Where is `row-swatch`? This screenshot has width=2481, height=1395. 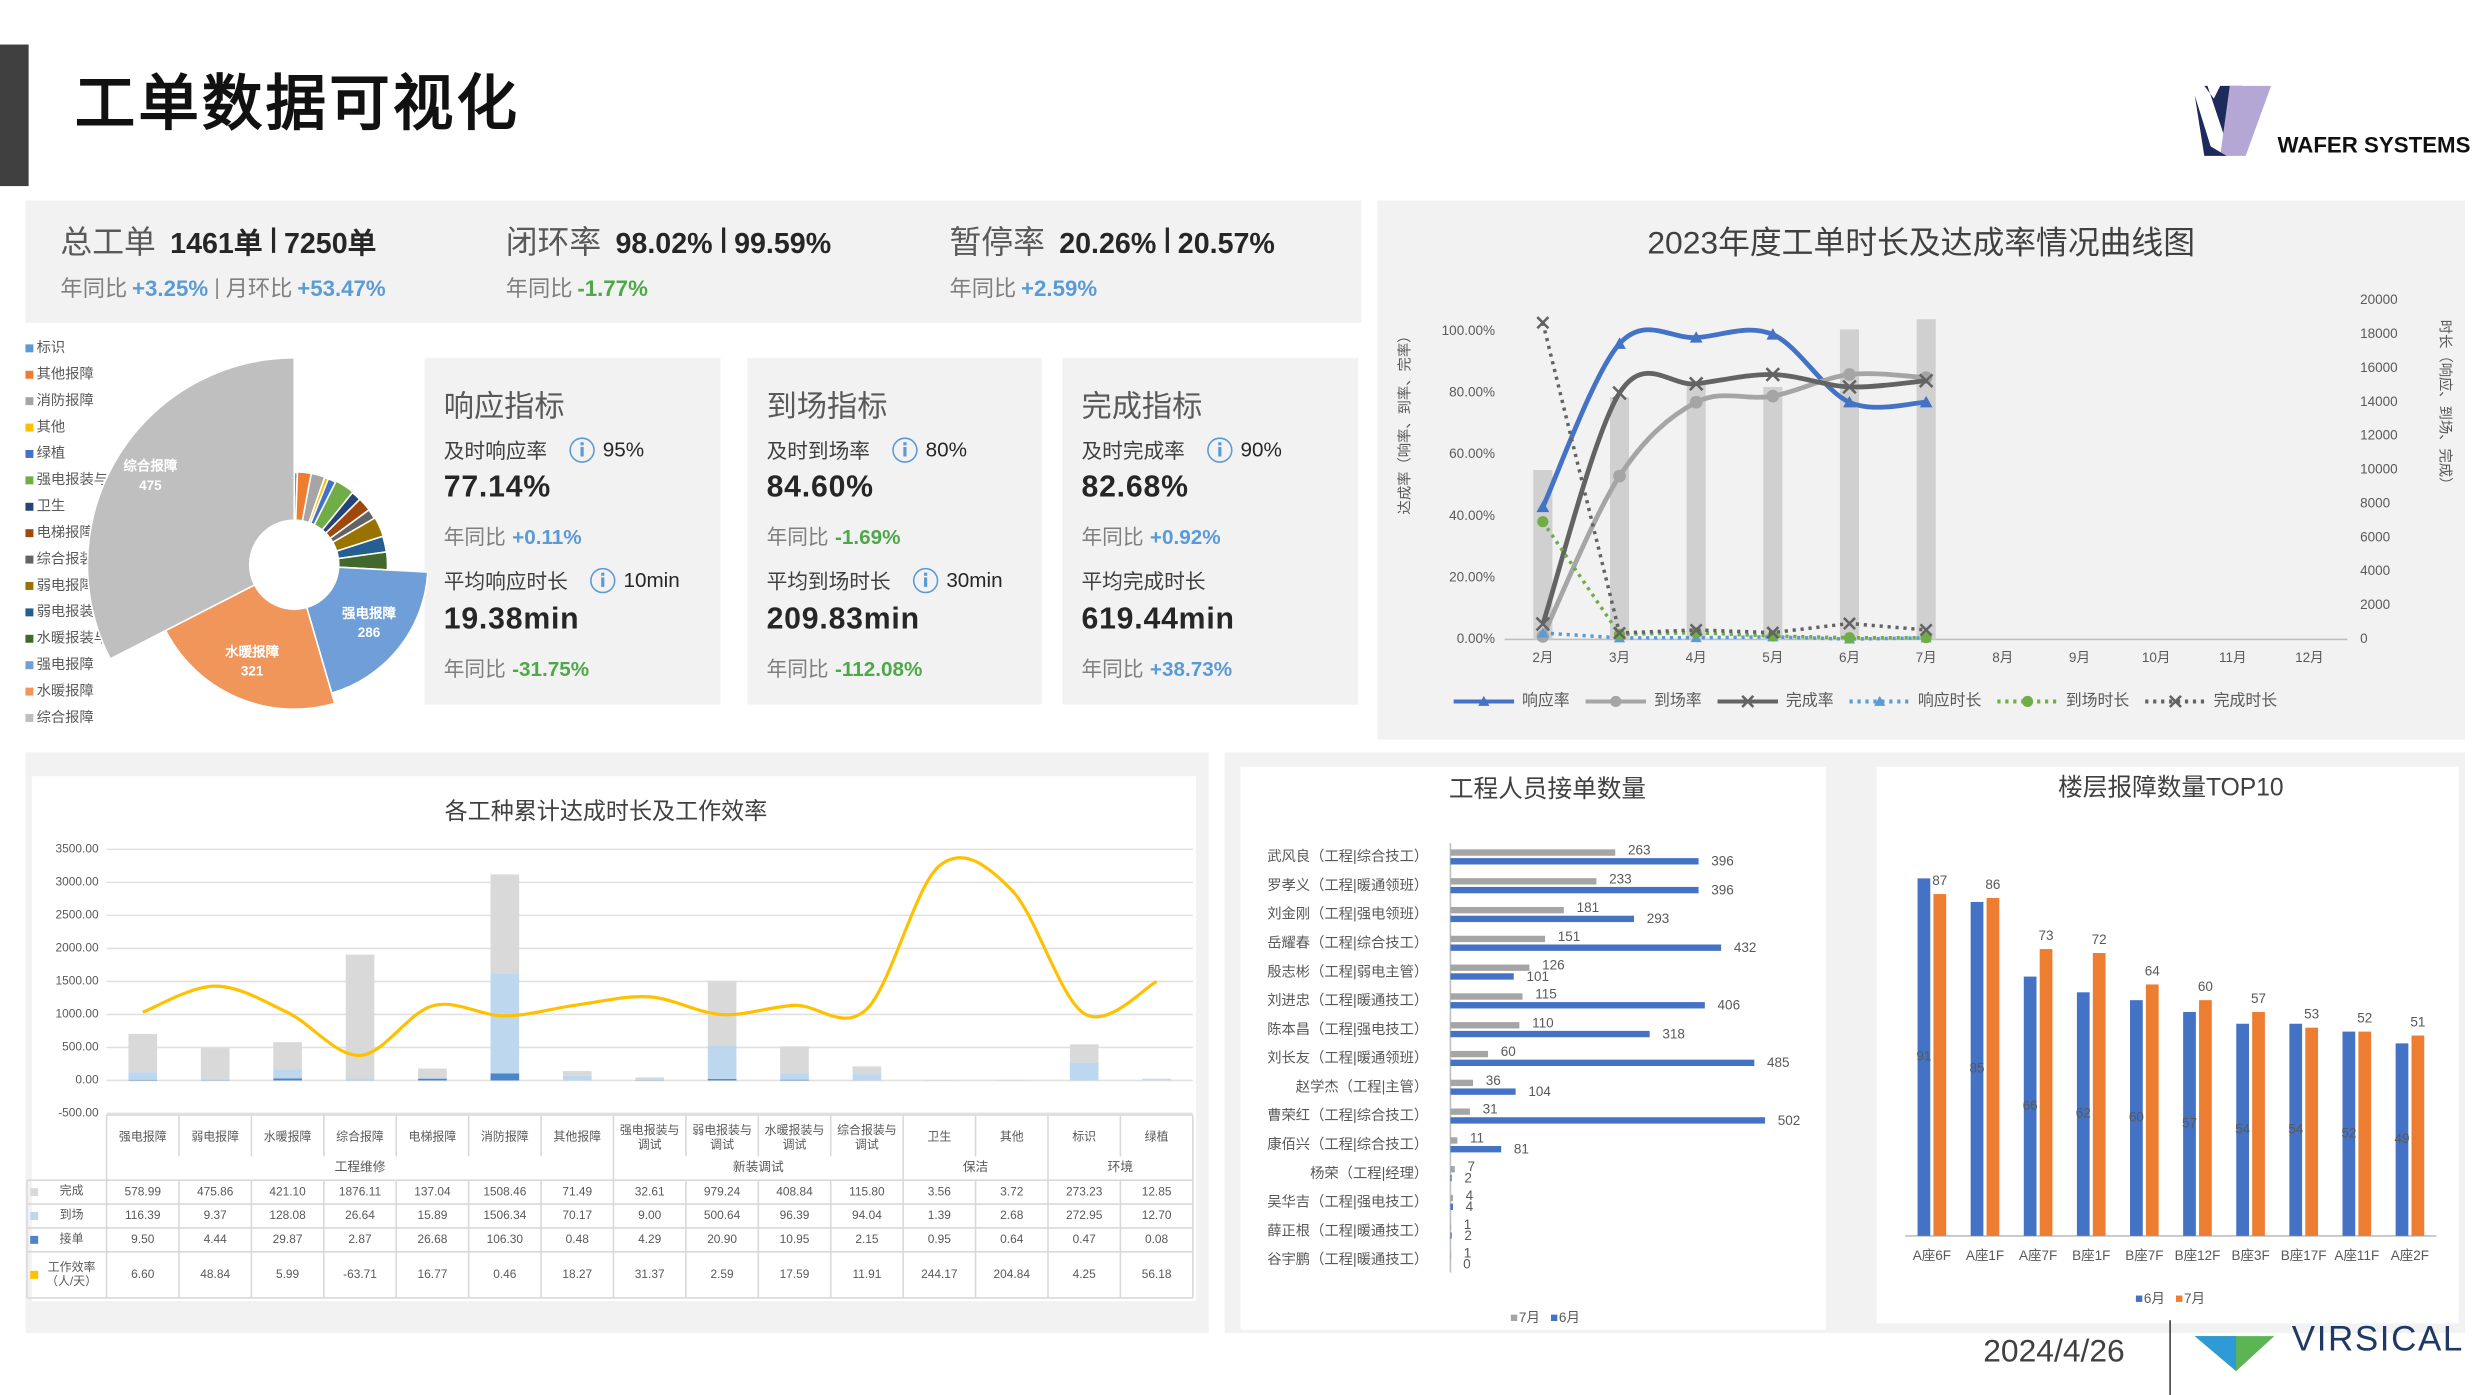 row-swatch is located at coordinates (34, 1274).